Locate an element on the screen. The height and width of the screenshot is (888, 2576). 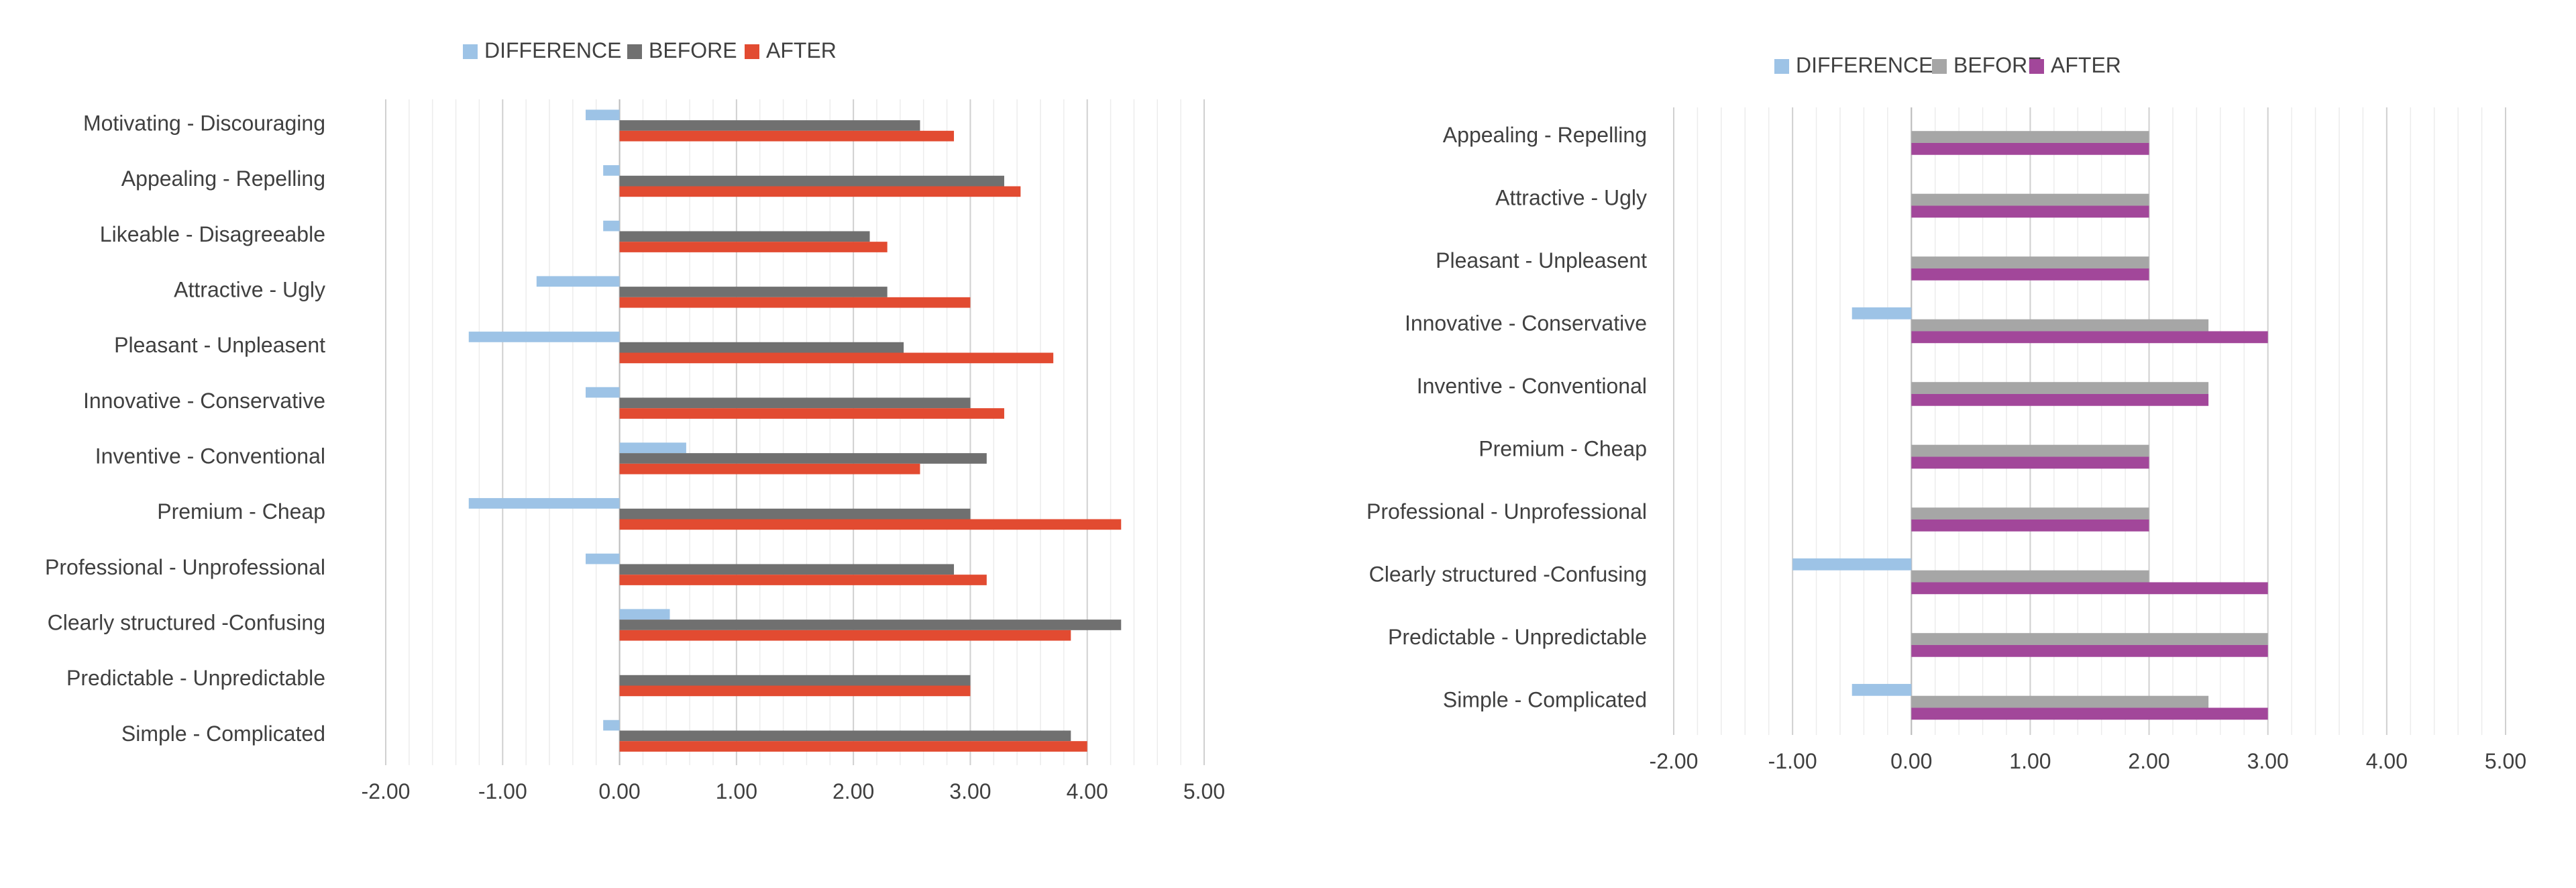
legend-label-difference: DIFFERENCE is located at coordinates (1864, 65).